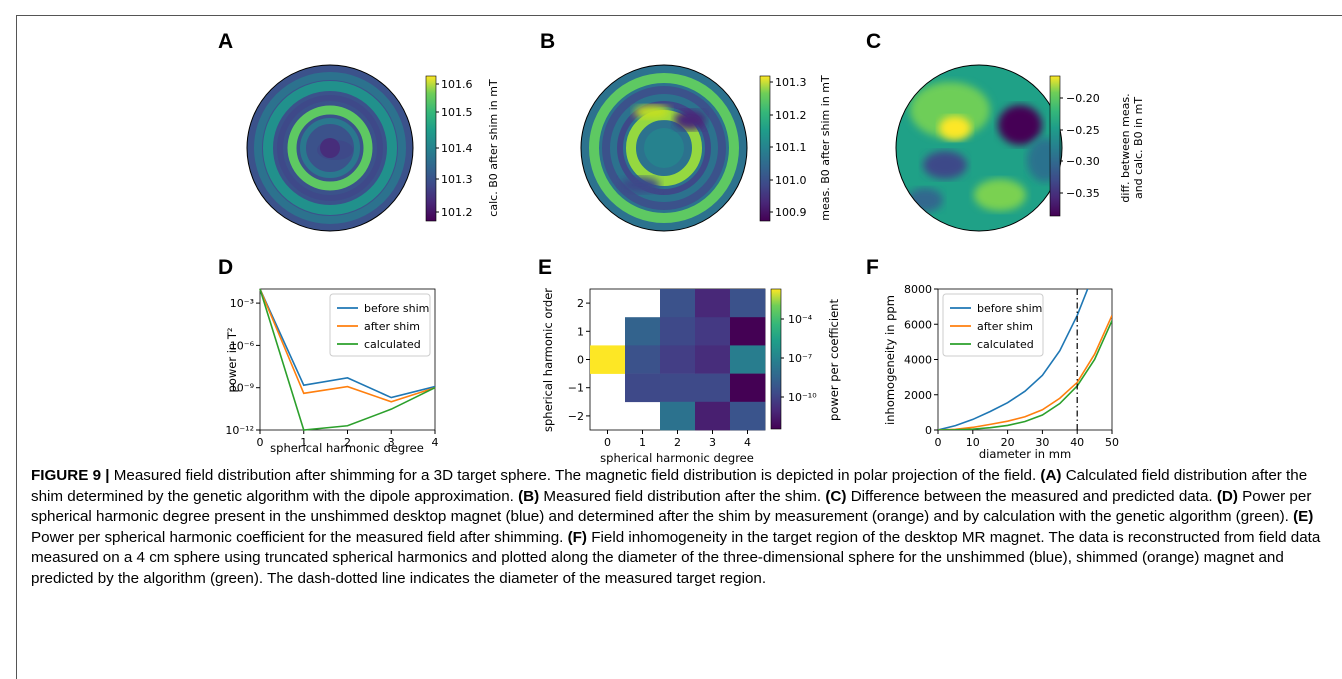  I want to click on colorbar-e-label: power per coefficient, so click(834, 360).